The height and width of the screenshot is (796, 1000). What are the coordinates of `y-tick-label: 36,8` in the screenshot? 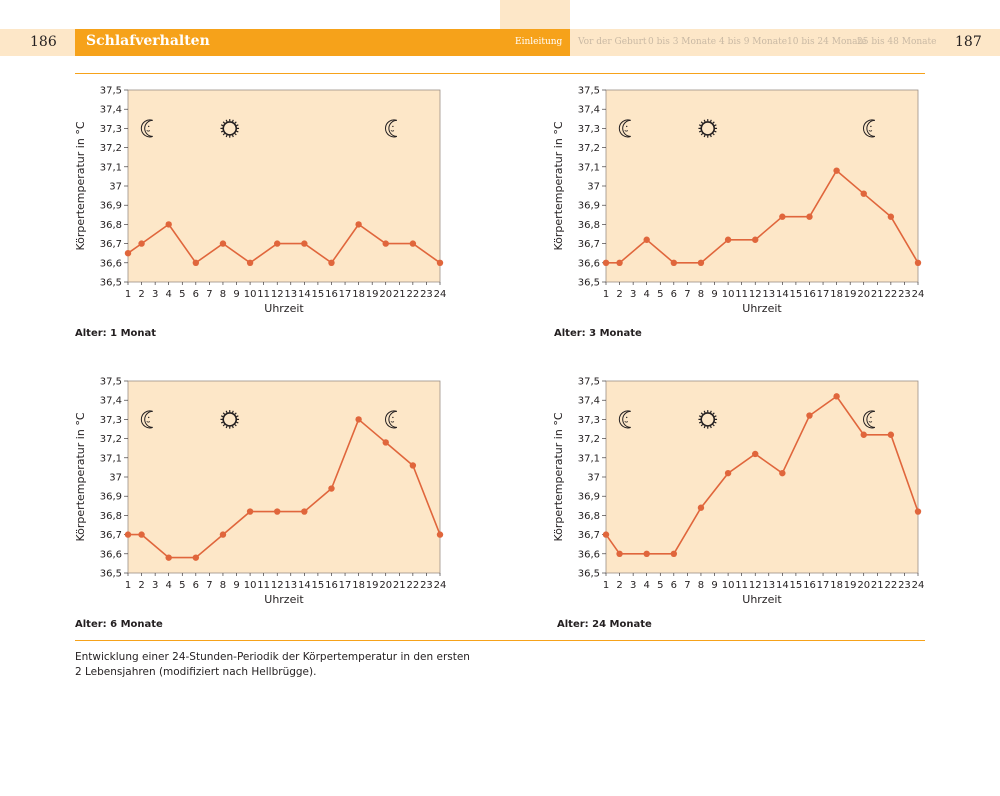 It's located at (589, 225).